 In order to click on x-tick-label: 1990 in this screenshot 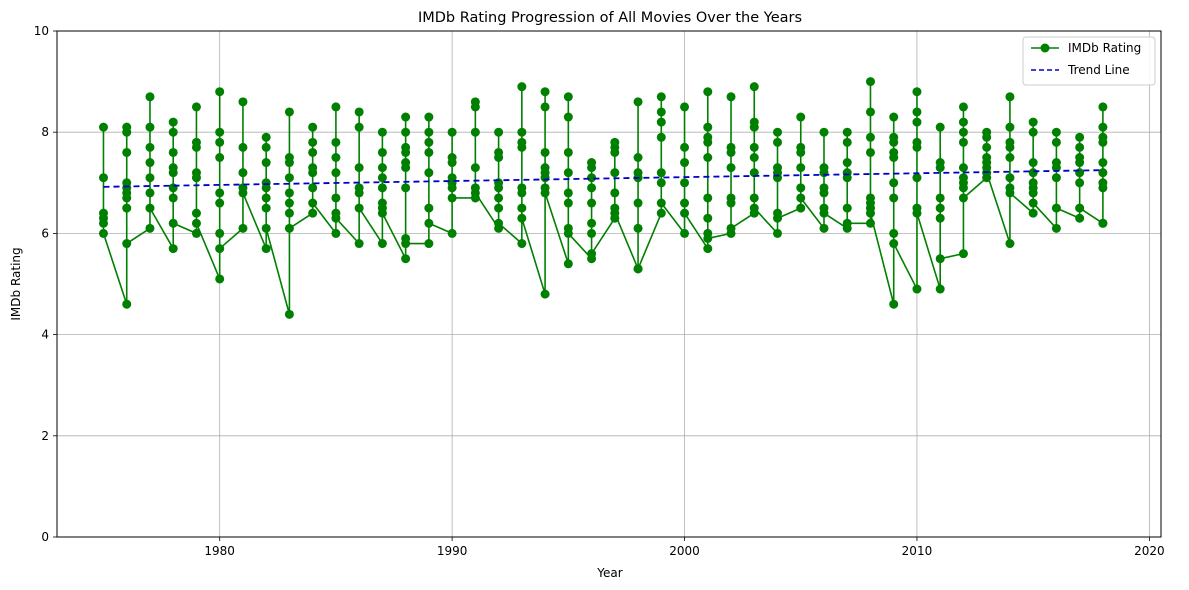, I will do `click(452, 551)`.